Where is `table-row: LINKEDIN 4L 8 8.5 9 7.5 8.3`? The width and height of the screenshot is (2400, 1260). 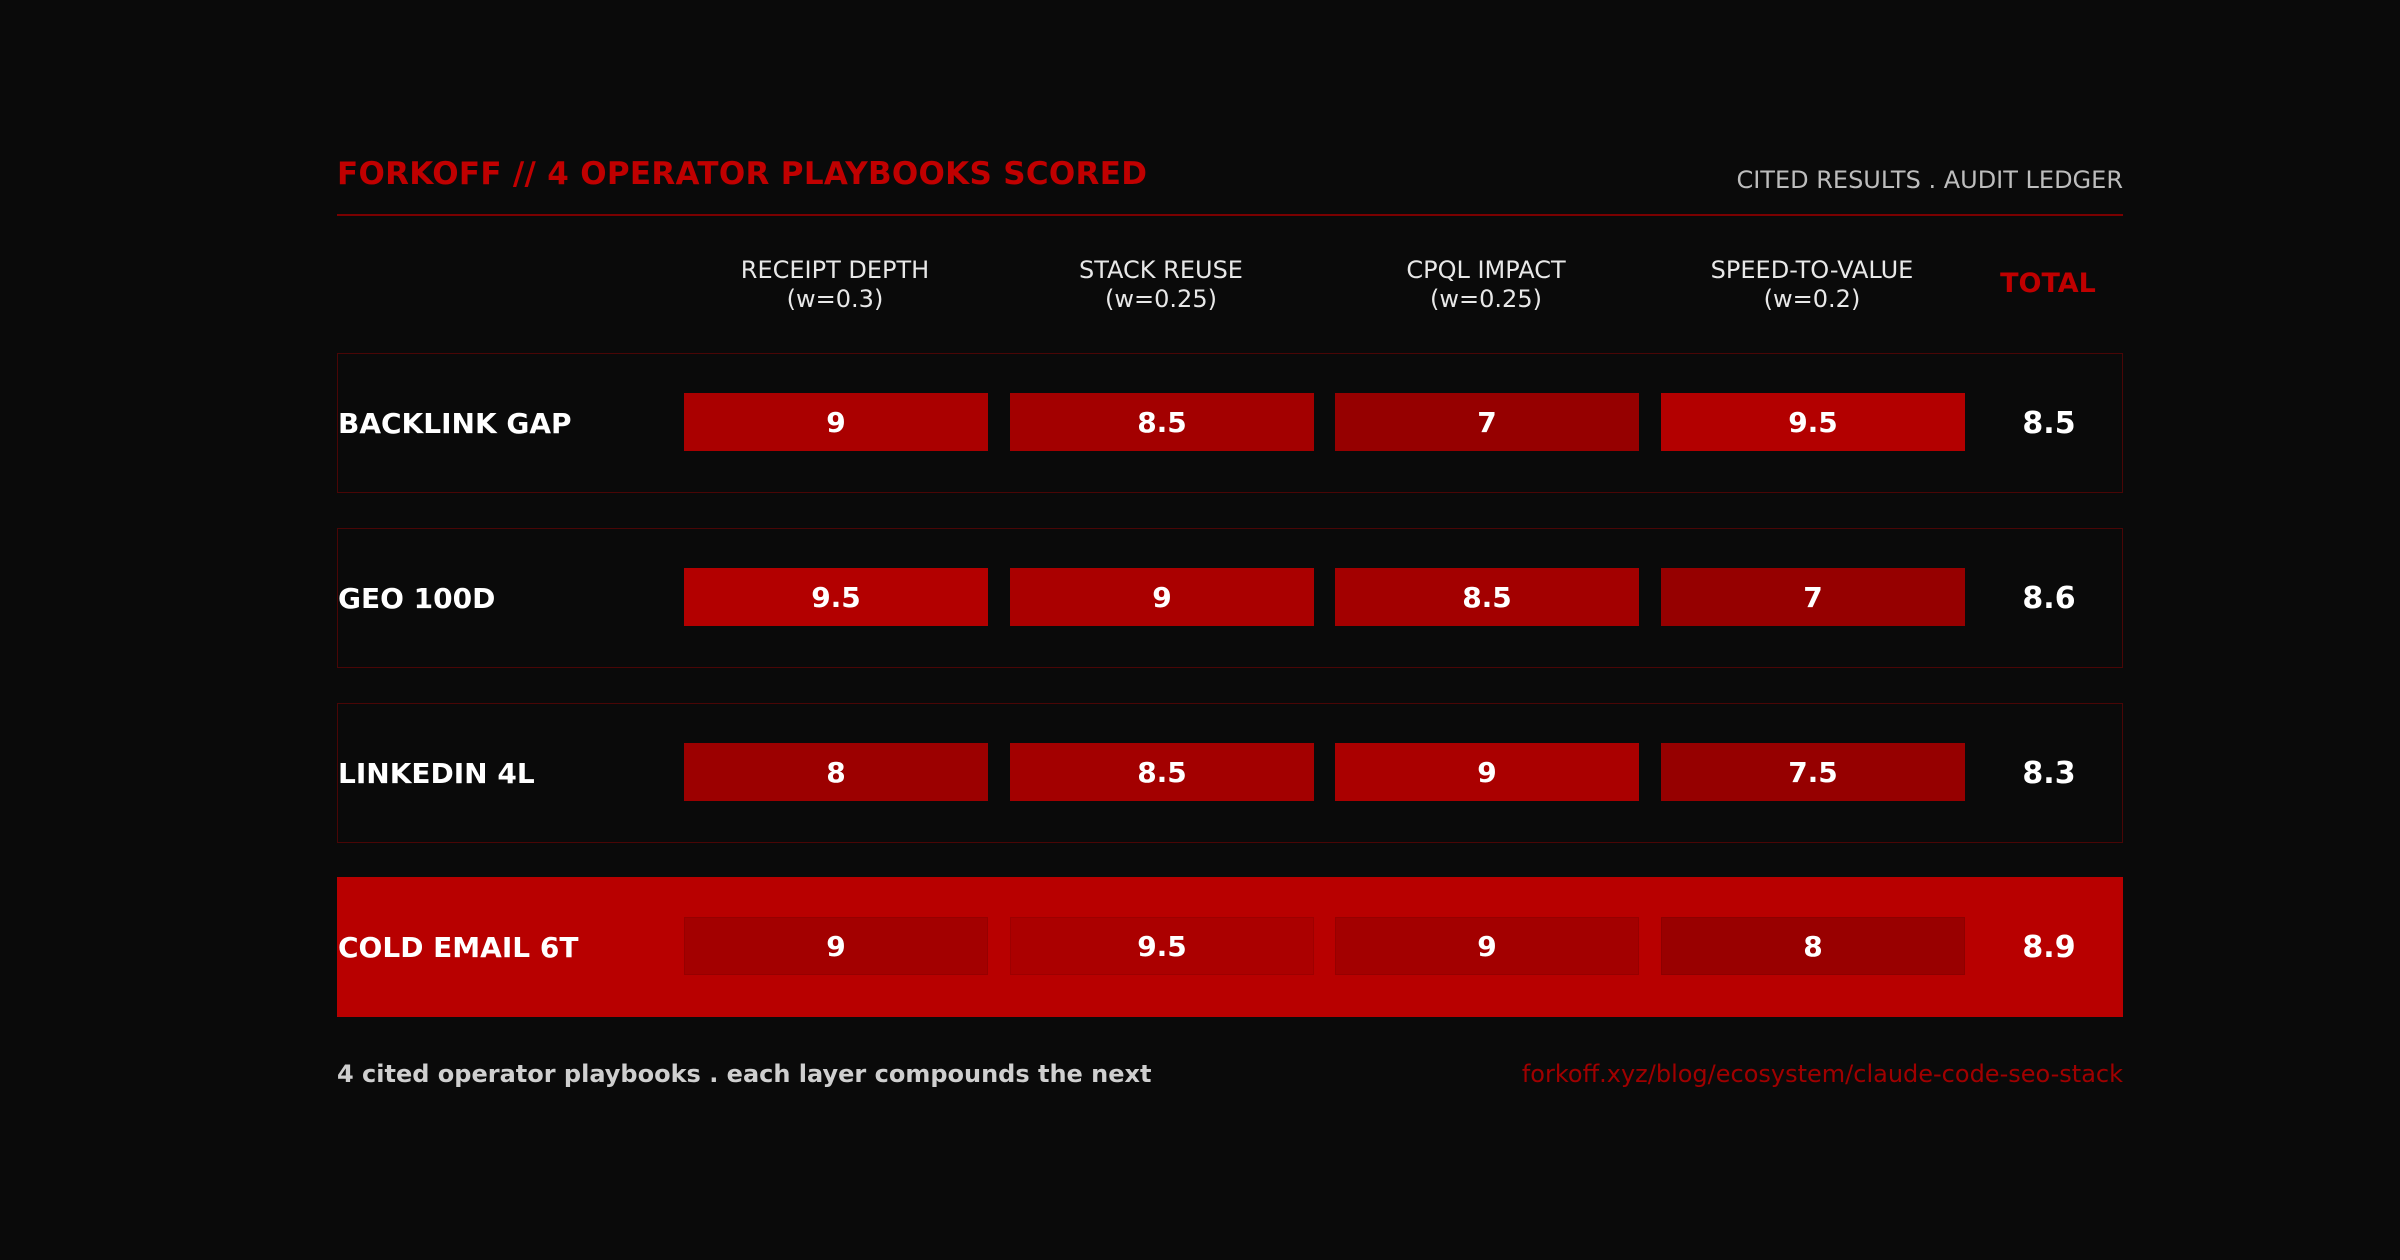
table-row: LINKEDIN 4L 8 8.5 9 7.5 8.3 is located at coordinates (1230, 773).